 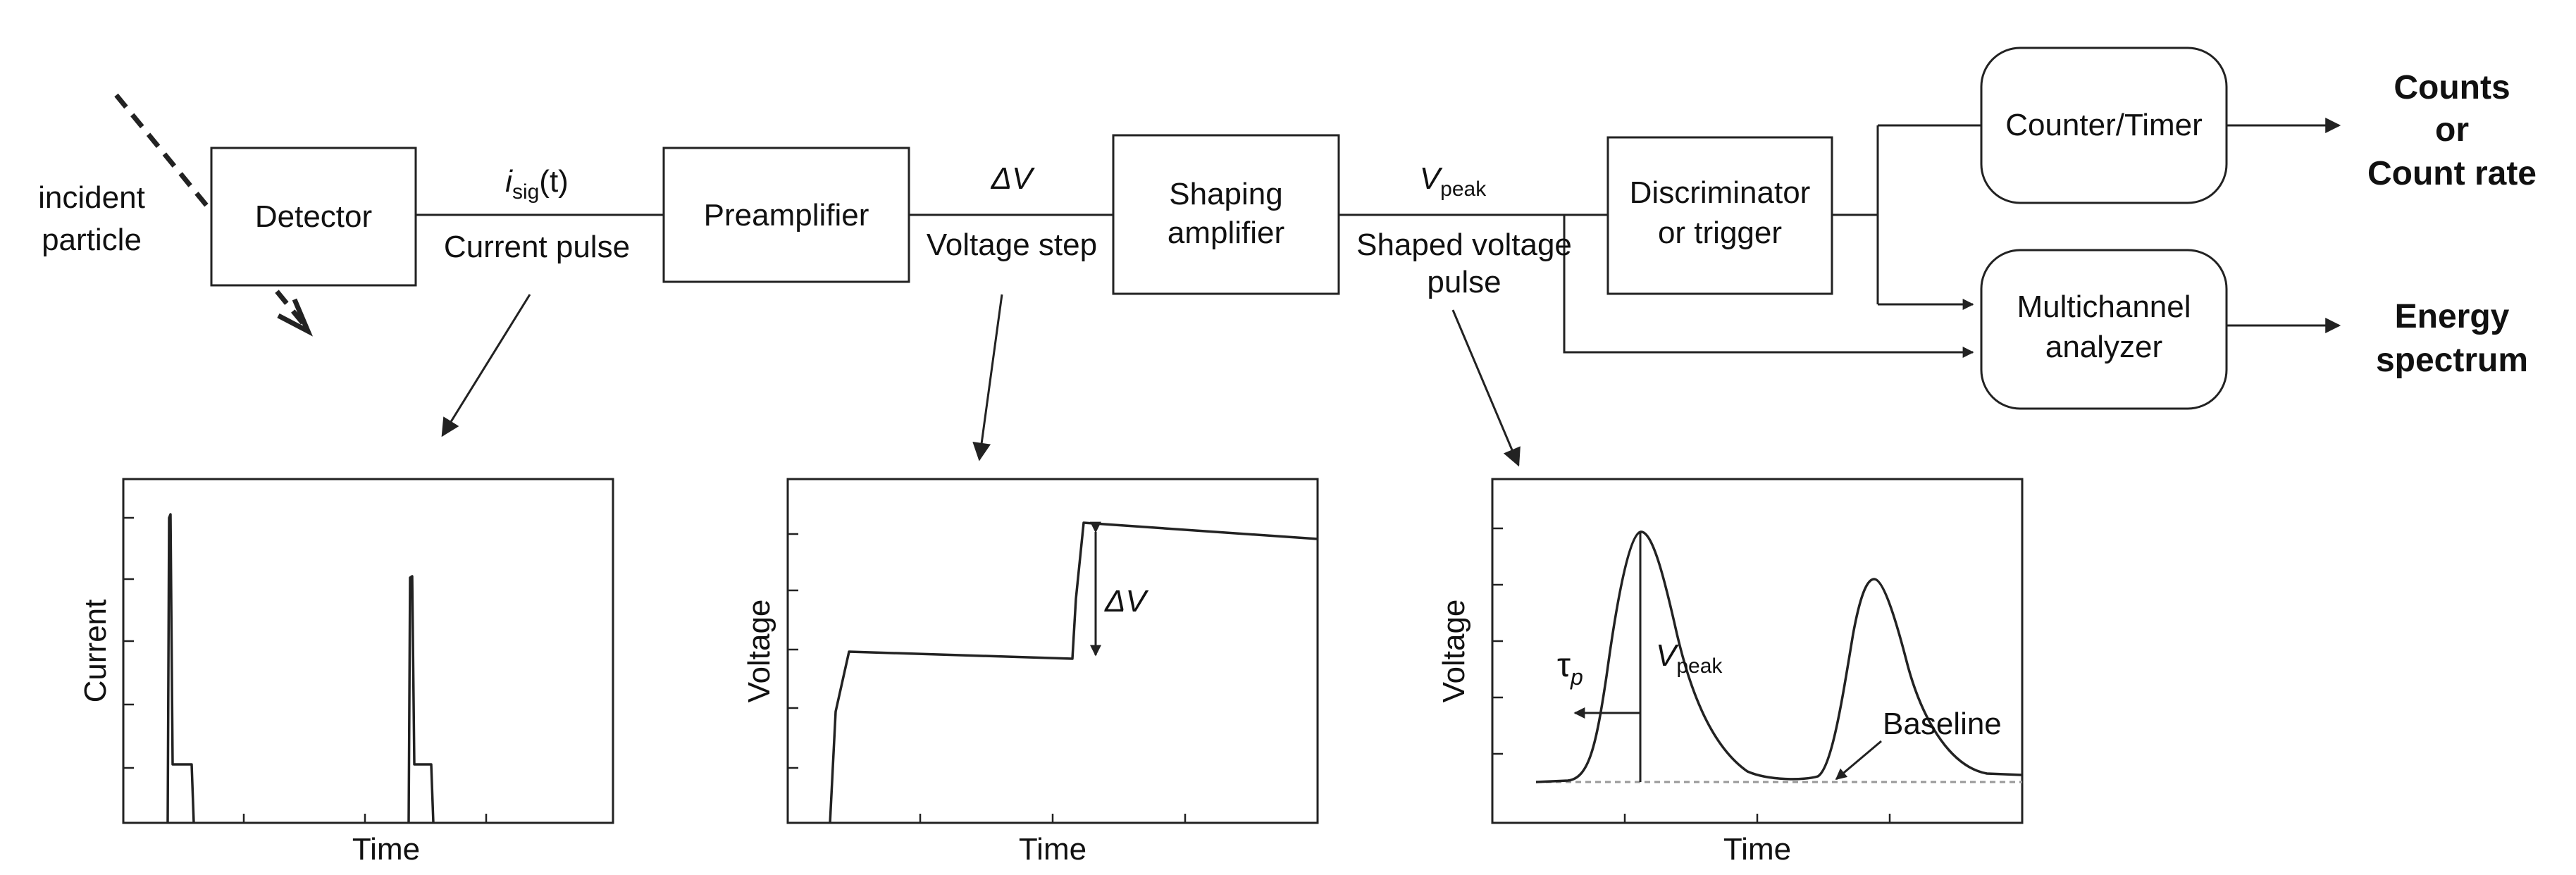 I want to click on mca-label-line2: analyzer, so click(x=2103, y=347).